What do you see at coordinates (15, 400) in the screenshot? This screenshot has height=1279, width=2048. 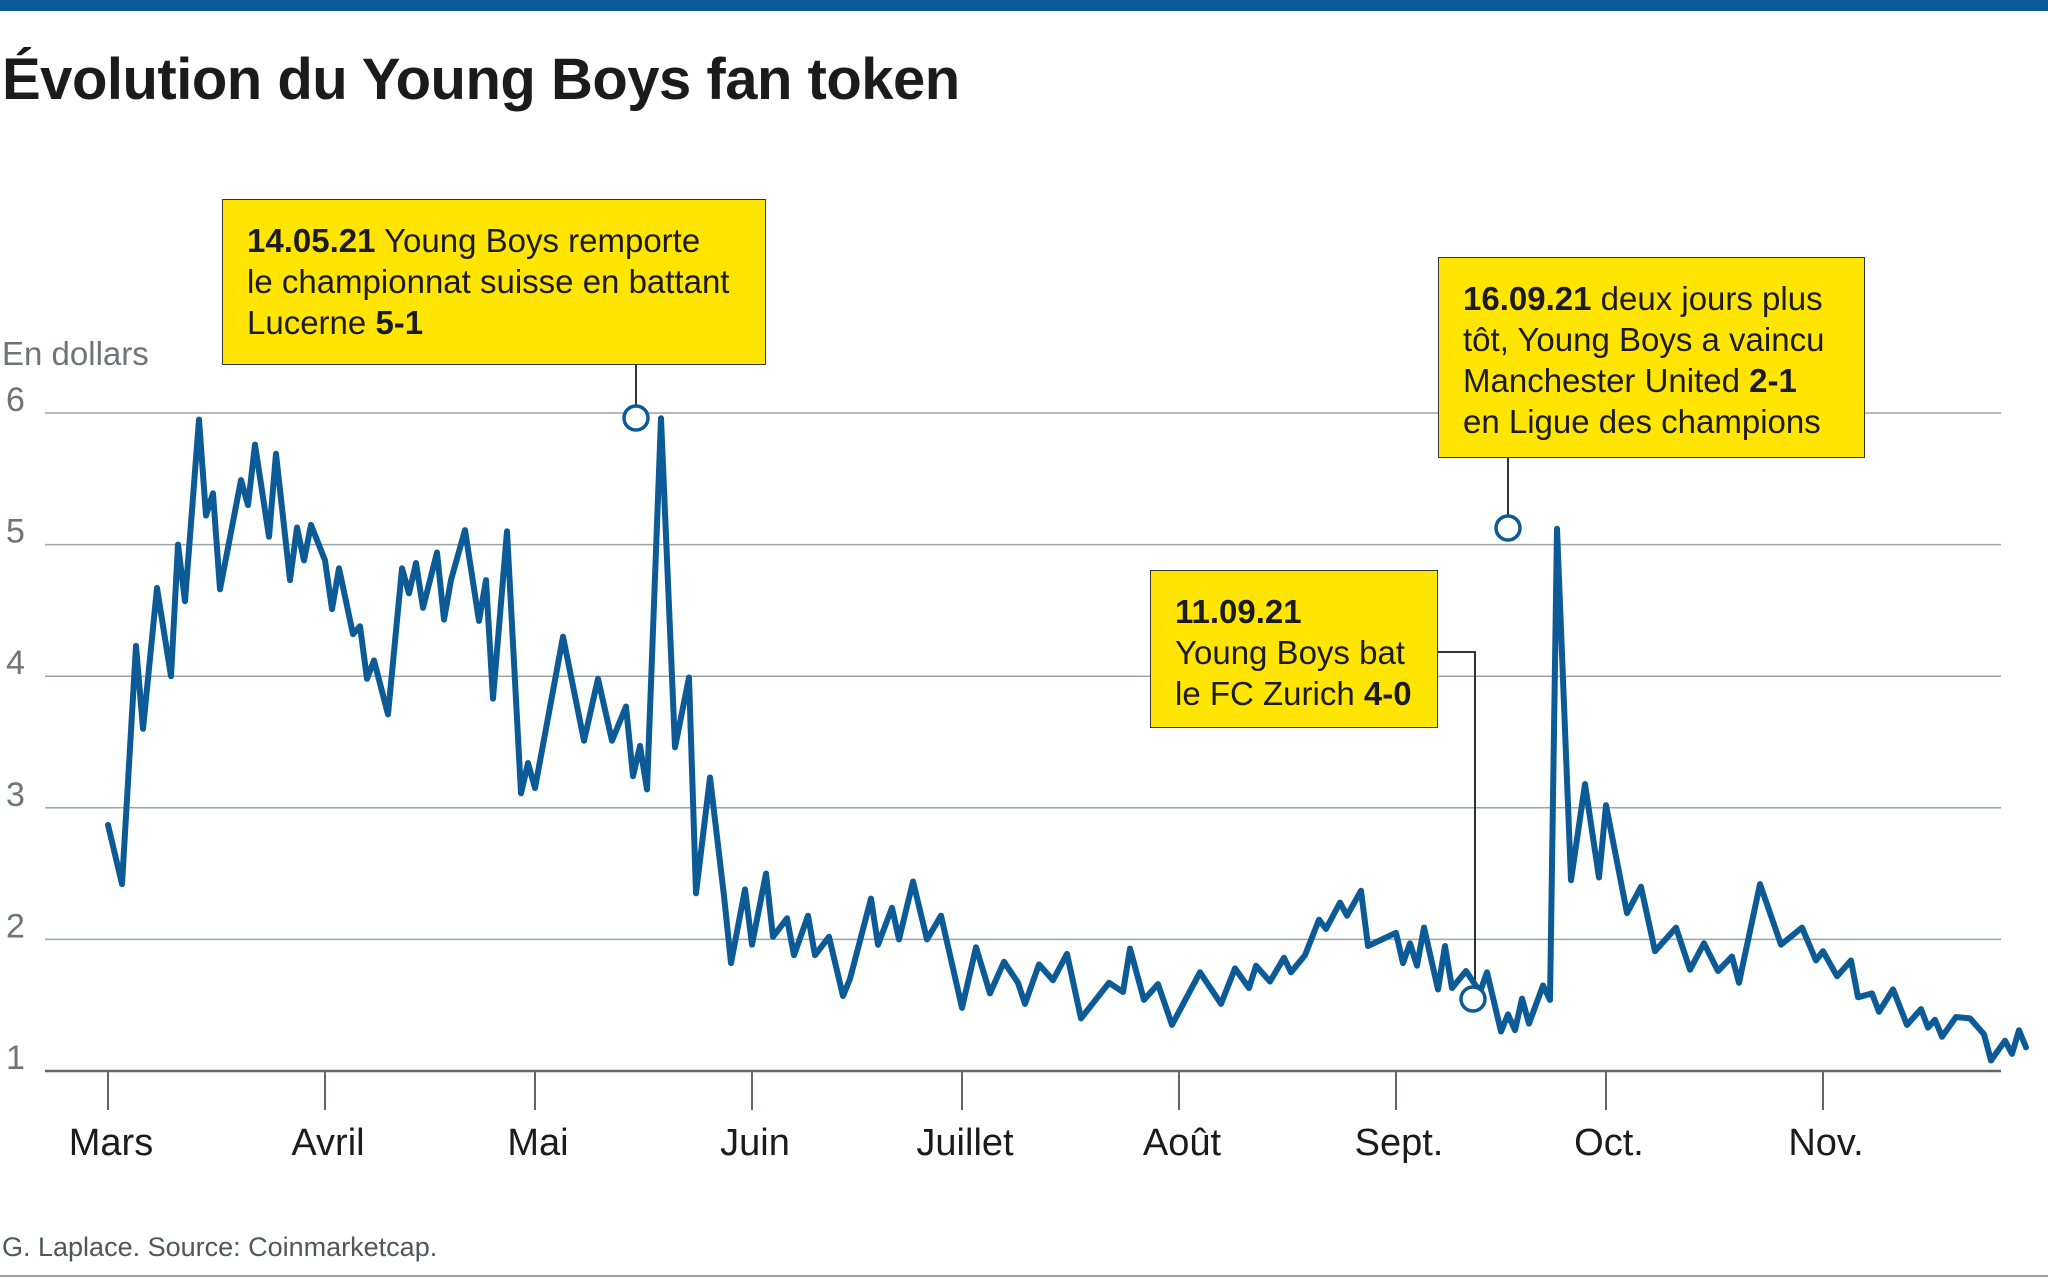 I see `y-tick-label: 6` at bounding box center [15, 400].